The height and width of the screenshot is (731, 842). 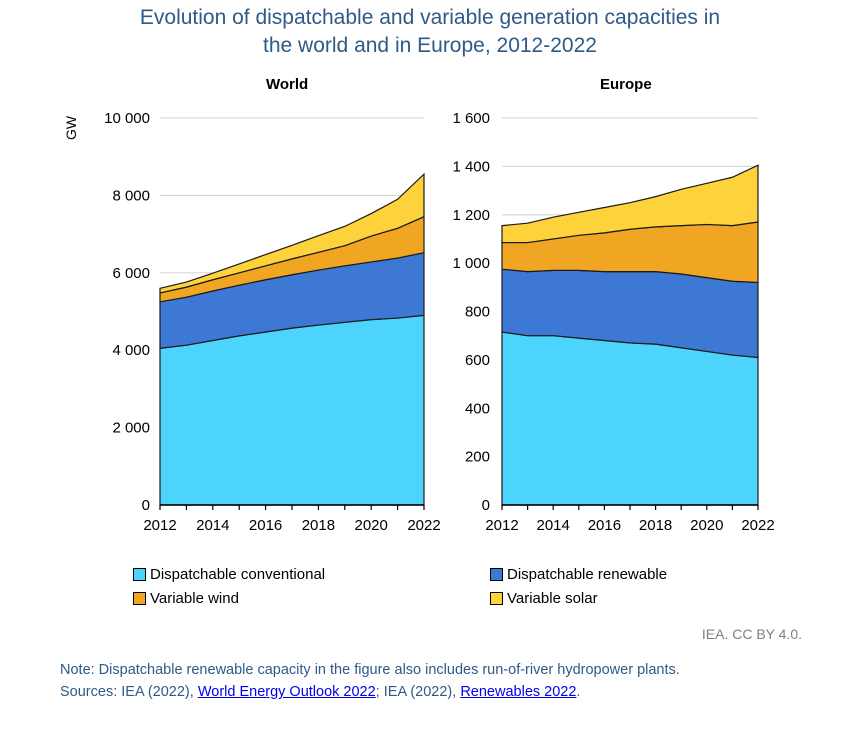 I want to click on y-tick-label: 400, so click(x=477, y=408).